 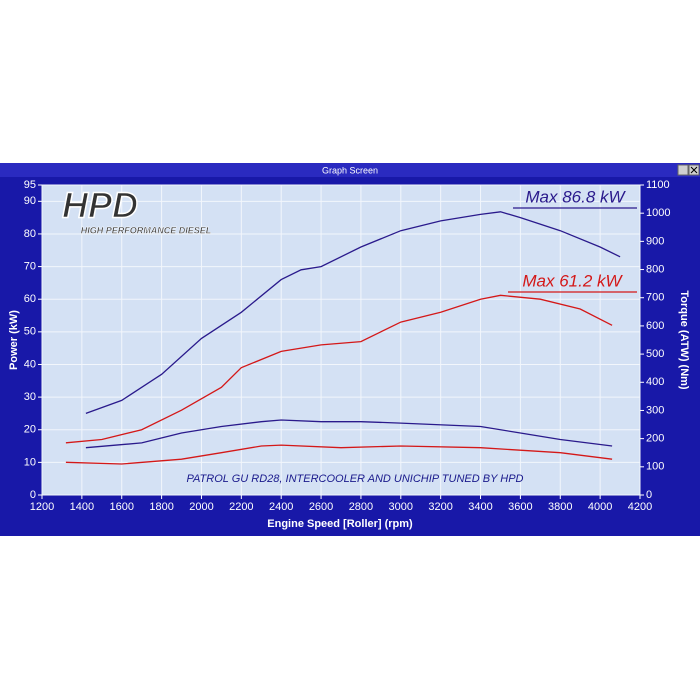 I want to click on x-tick-label: 2400, so click(x=281, y=507).